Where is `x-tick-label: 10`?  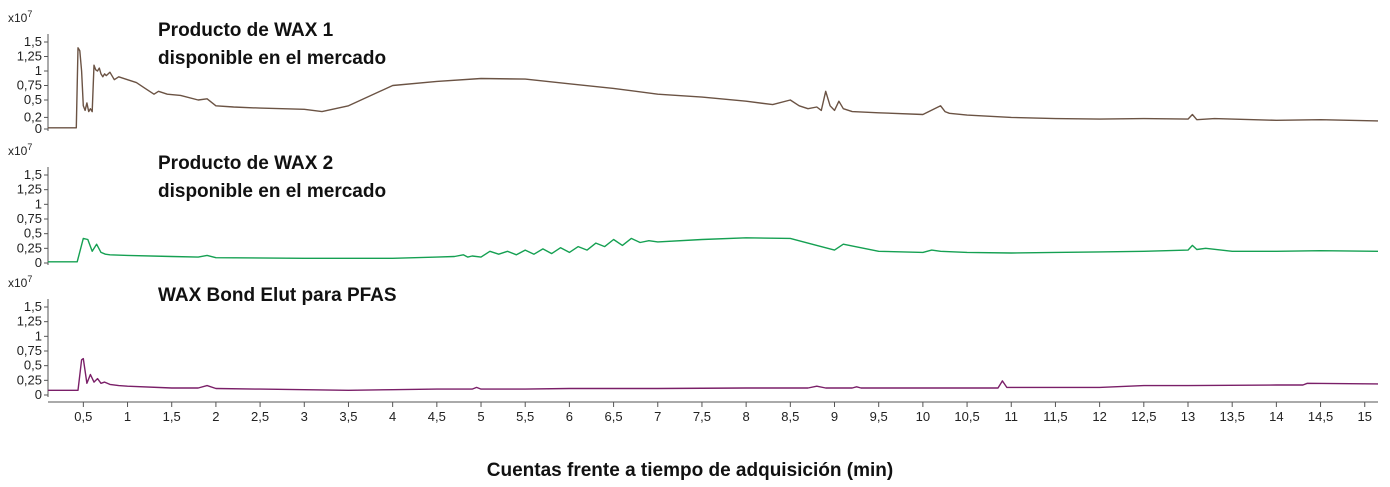 x-tick-label: 10 is located at coordinates (923, 416).